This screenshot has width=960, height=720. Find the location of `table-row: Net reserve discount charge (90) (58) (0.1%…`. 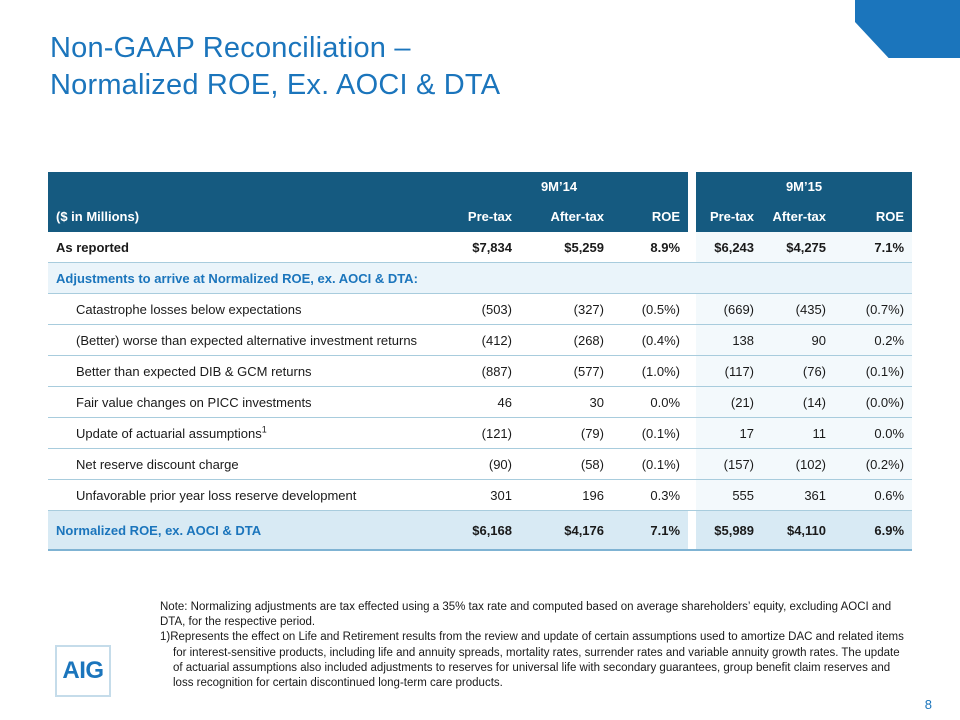

table-row: Net reserve discount charge (90) (58) (0.1%… is located at coordinates (480, 464).